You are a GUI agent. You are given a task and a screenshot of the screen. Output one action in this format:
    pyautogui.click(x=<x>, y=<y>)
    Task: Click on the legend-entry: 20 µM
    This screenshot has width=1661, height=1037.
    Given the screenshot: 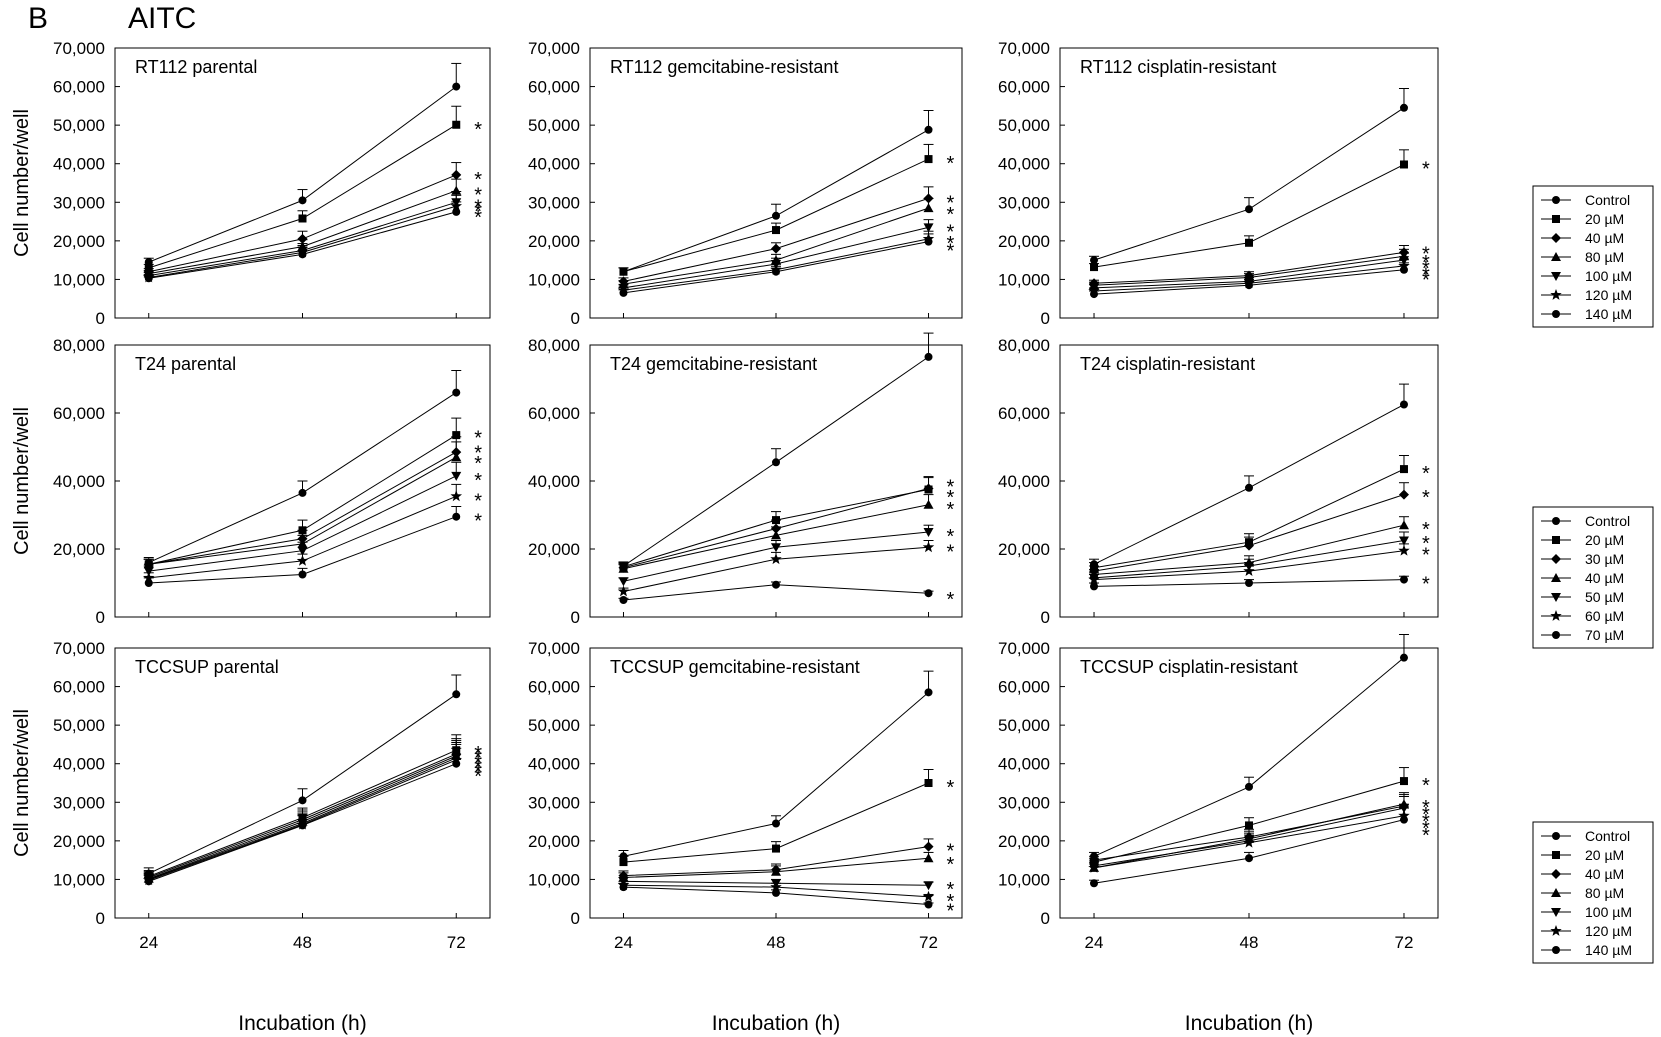 What is the action you would take?
    pyautogui.click(x=1582, y=540)
    